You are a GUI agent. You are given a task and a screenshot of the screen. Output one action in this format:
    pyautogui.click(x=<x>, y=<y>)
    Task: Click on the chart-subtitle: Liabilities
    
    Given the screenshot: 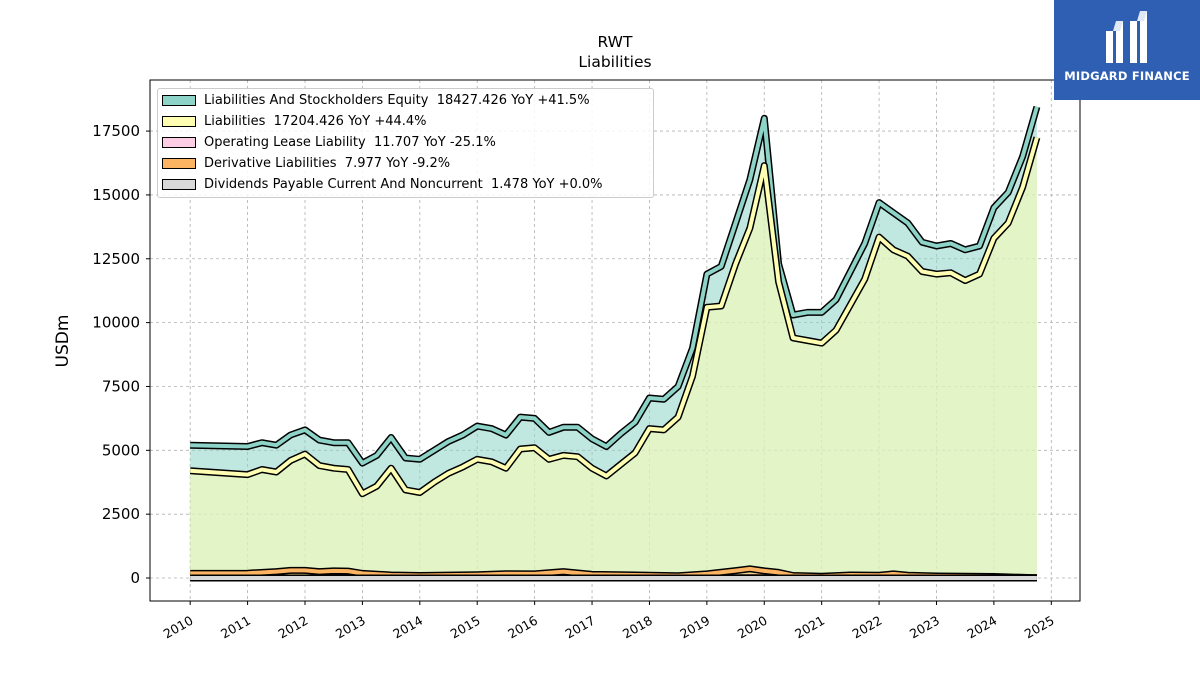 What is the action you would take?
    pyautogui.click(x=615, y=62)
    